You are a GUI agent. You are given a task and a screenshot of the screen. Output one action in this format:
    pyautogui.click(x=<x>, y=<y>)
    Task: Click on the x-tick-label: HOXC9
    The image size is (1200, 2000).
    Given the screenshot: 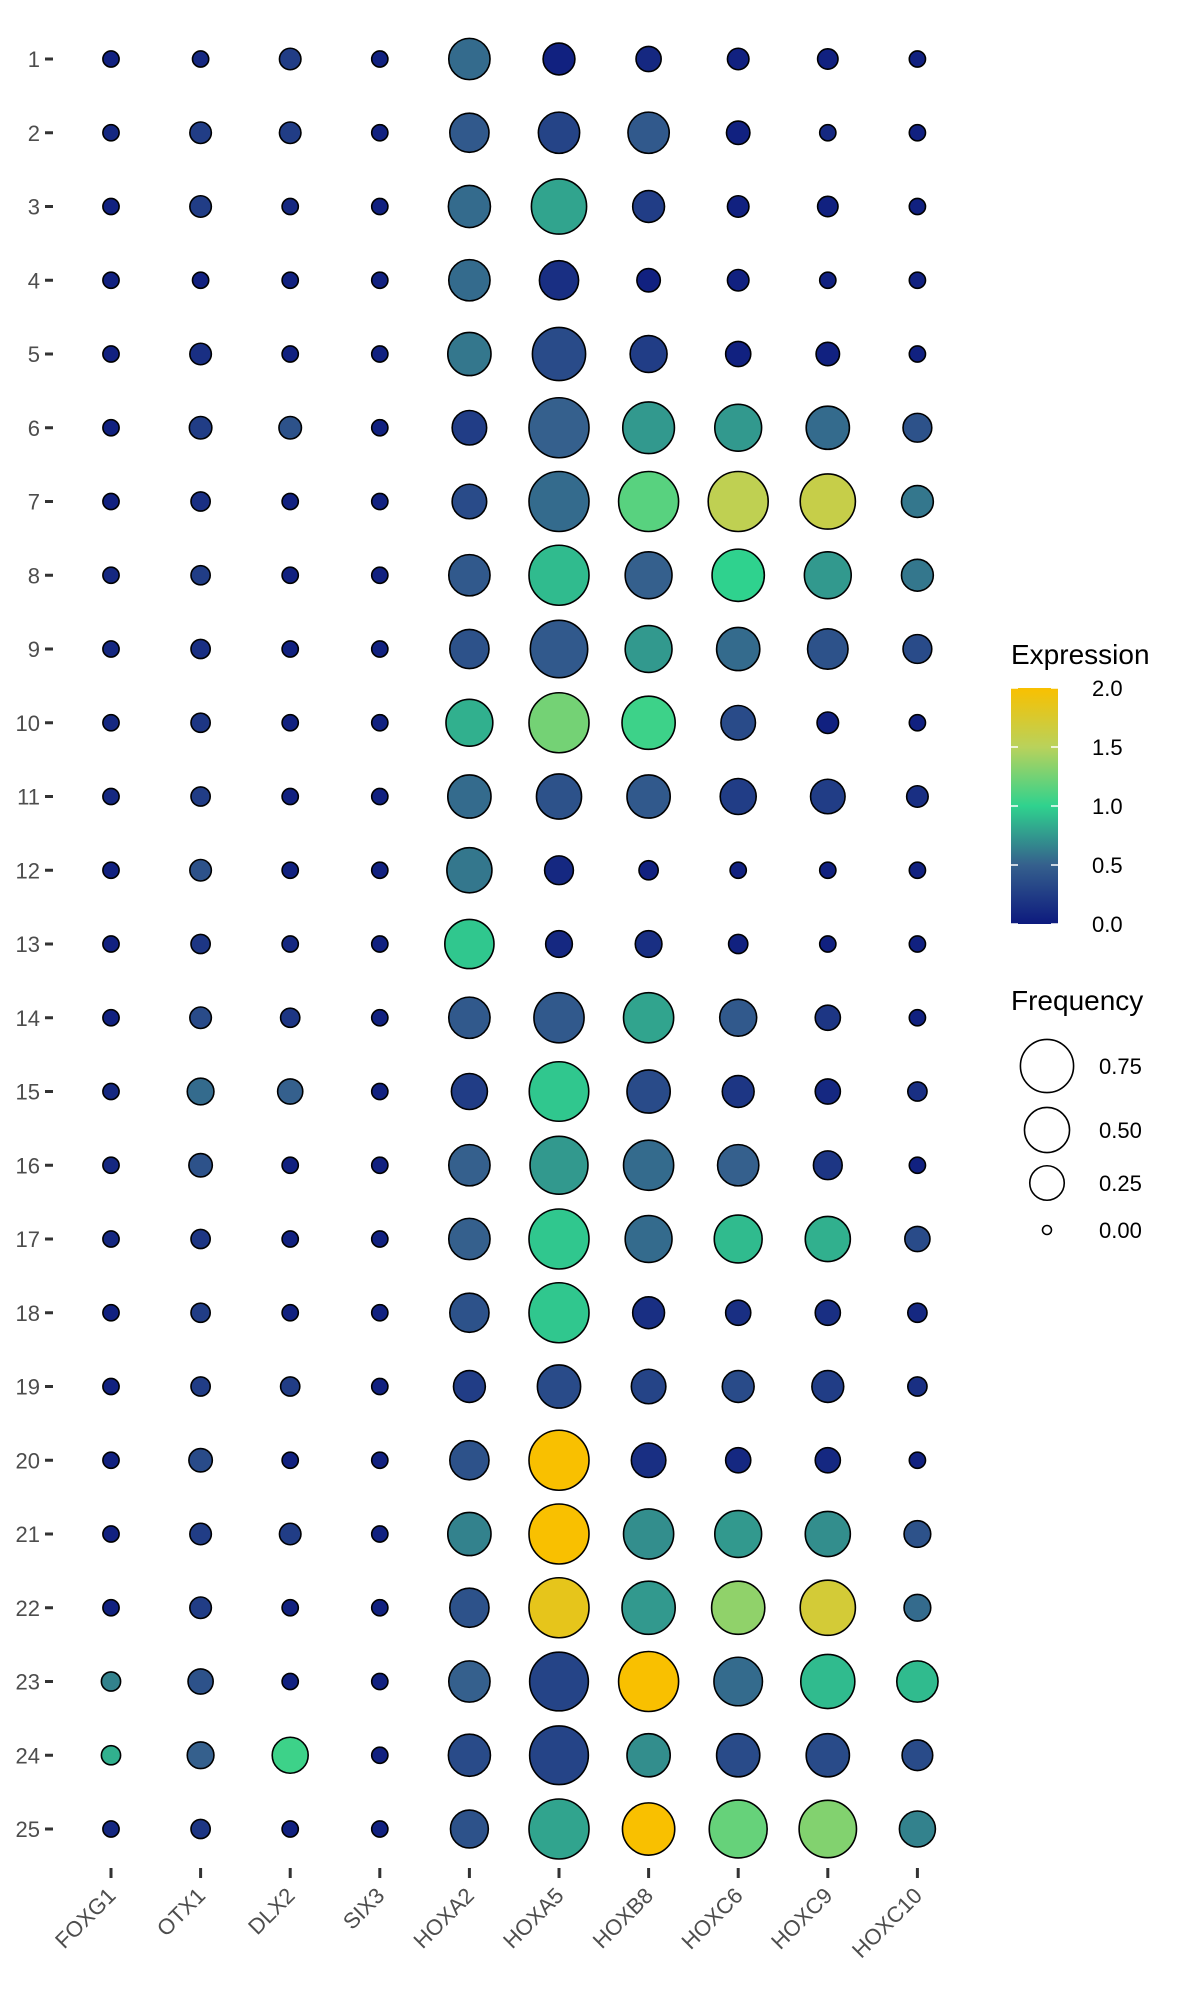 What is the action you would take?
    pyautogui.click(x=801, y=1918)
    